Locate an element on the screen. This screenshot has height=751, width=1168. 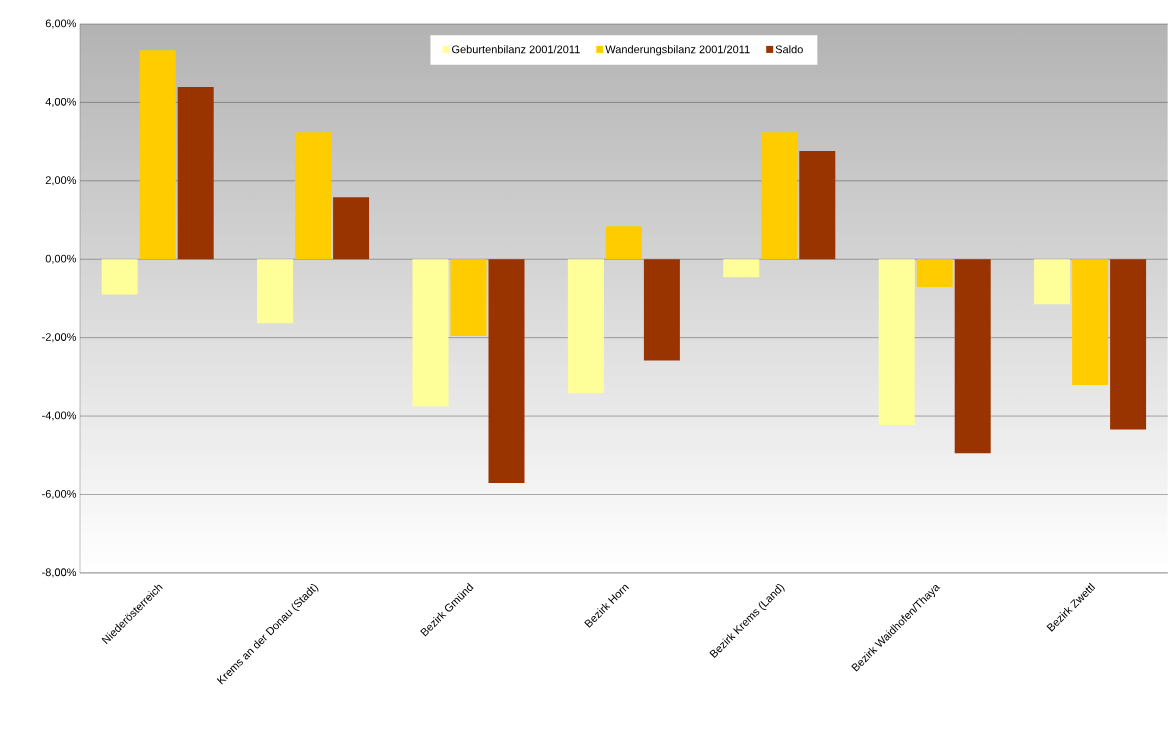
y-tick-label: 0,00% is located at coordinates (61, 259).